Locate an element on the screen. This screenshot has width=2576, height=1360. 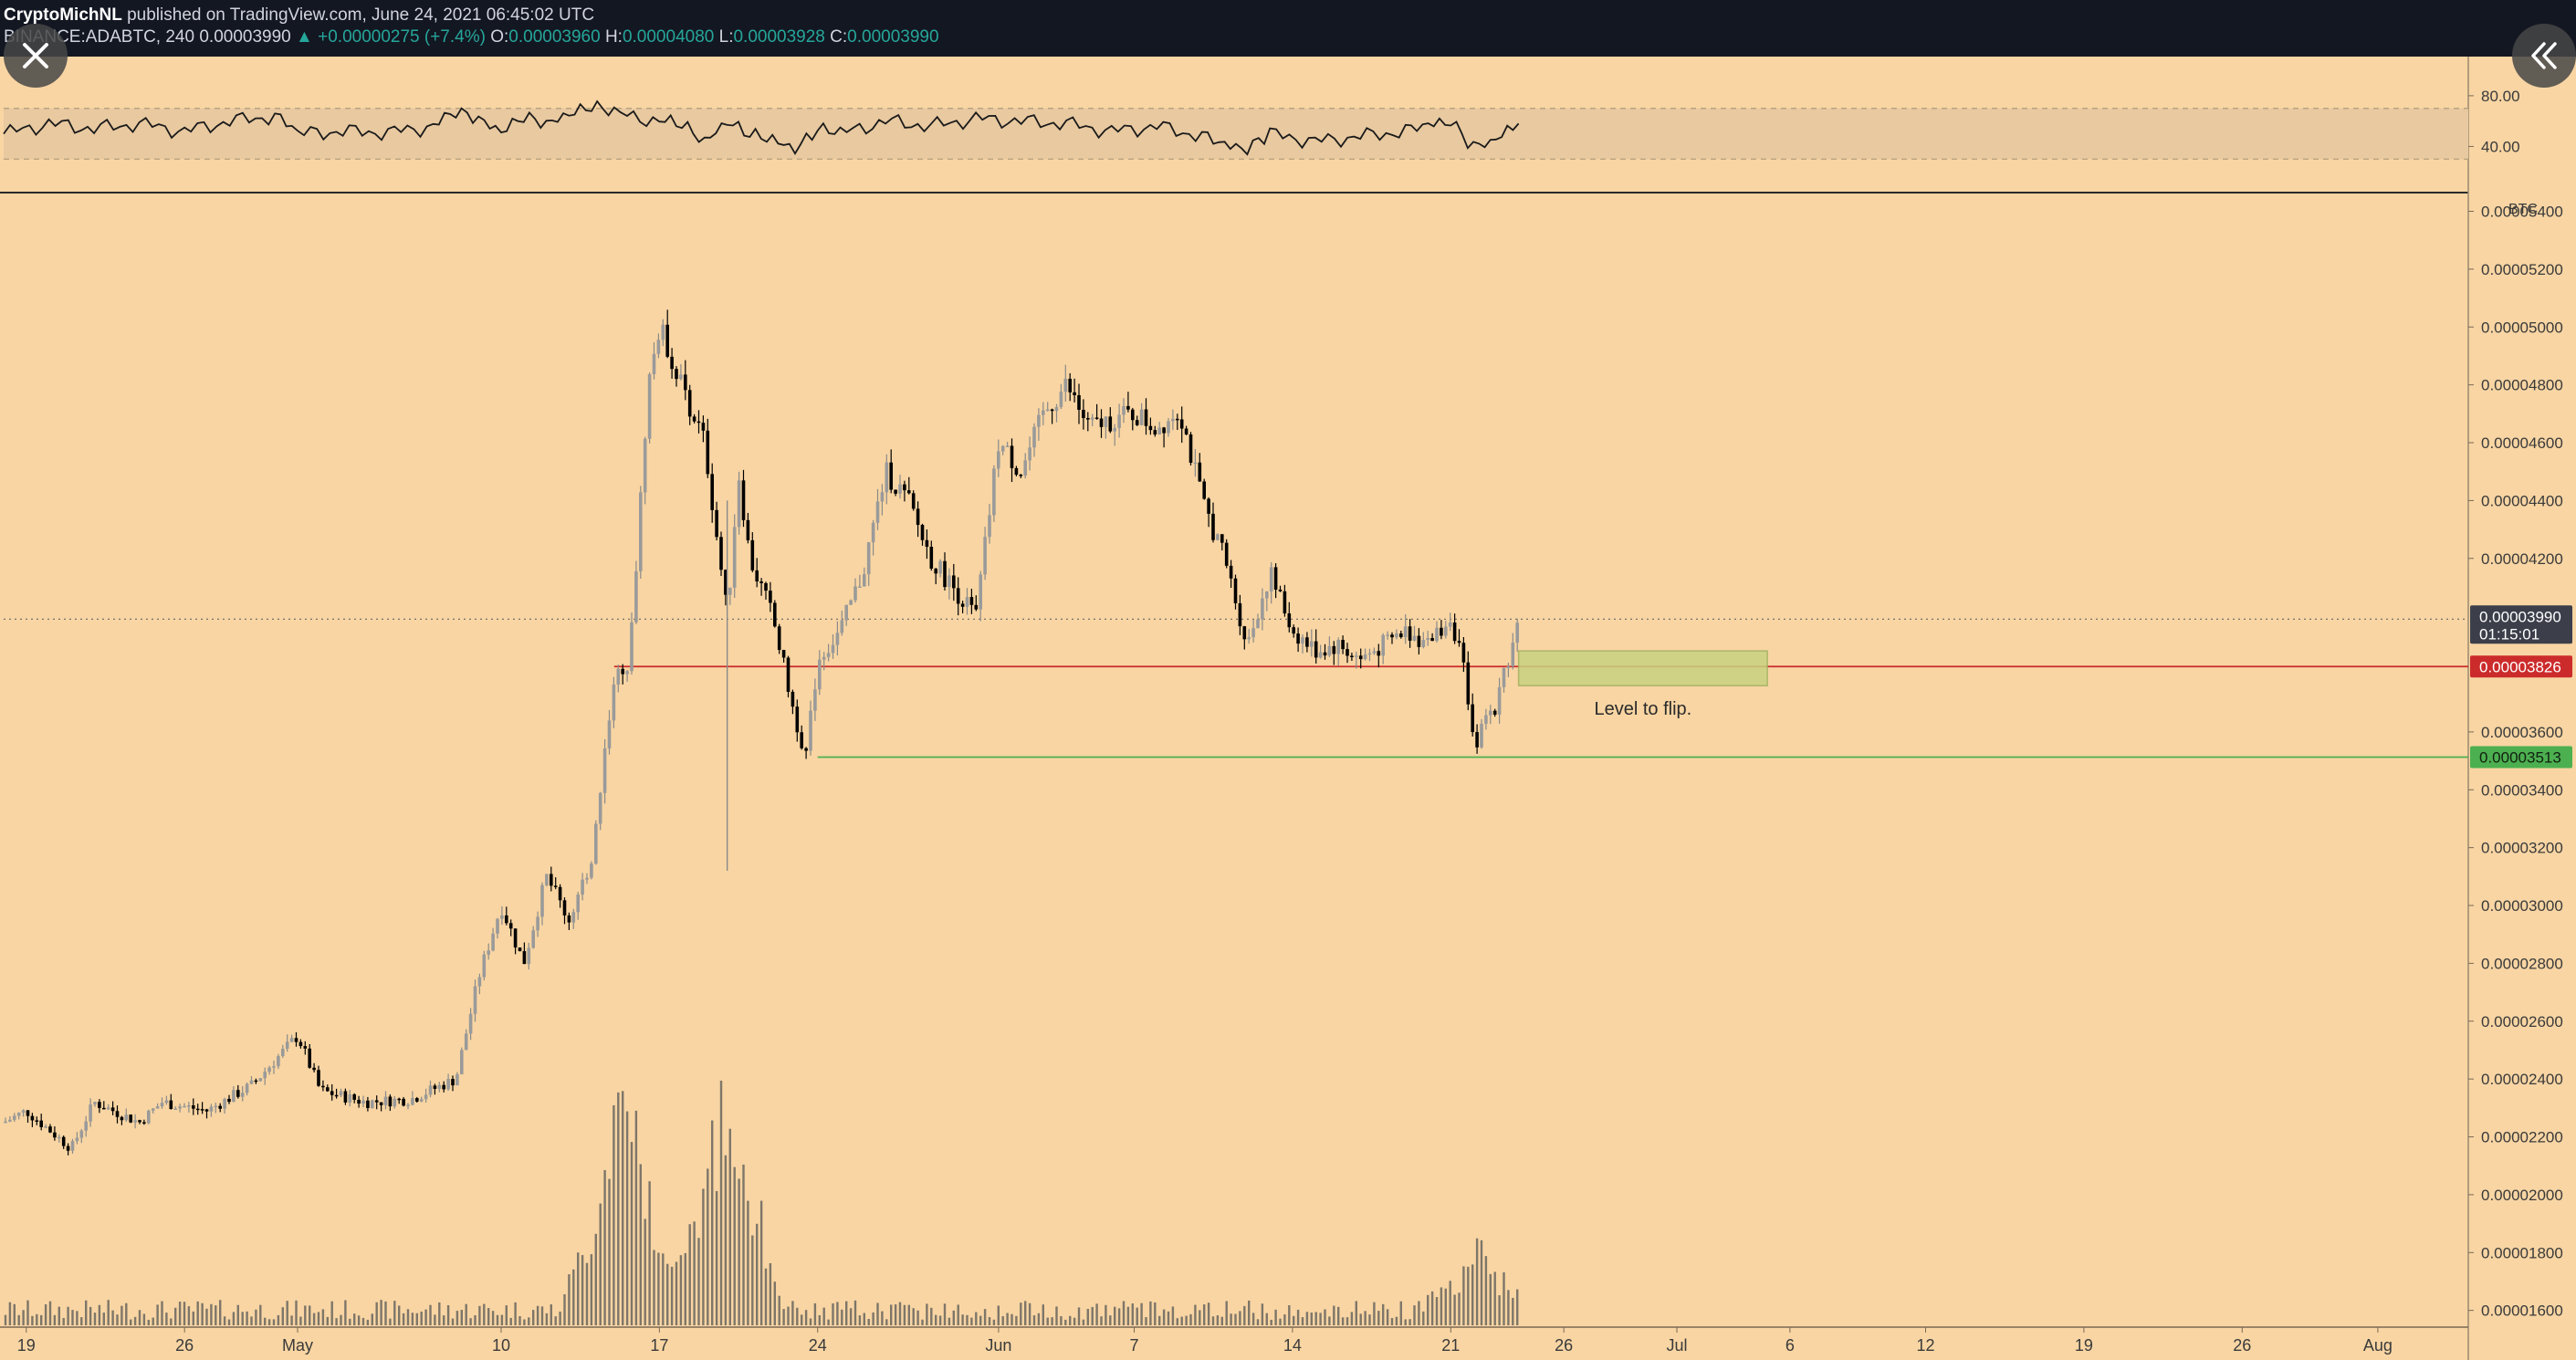
price-axis-background is located at coordinates (2522, 709).